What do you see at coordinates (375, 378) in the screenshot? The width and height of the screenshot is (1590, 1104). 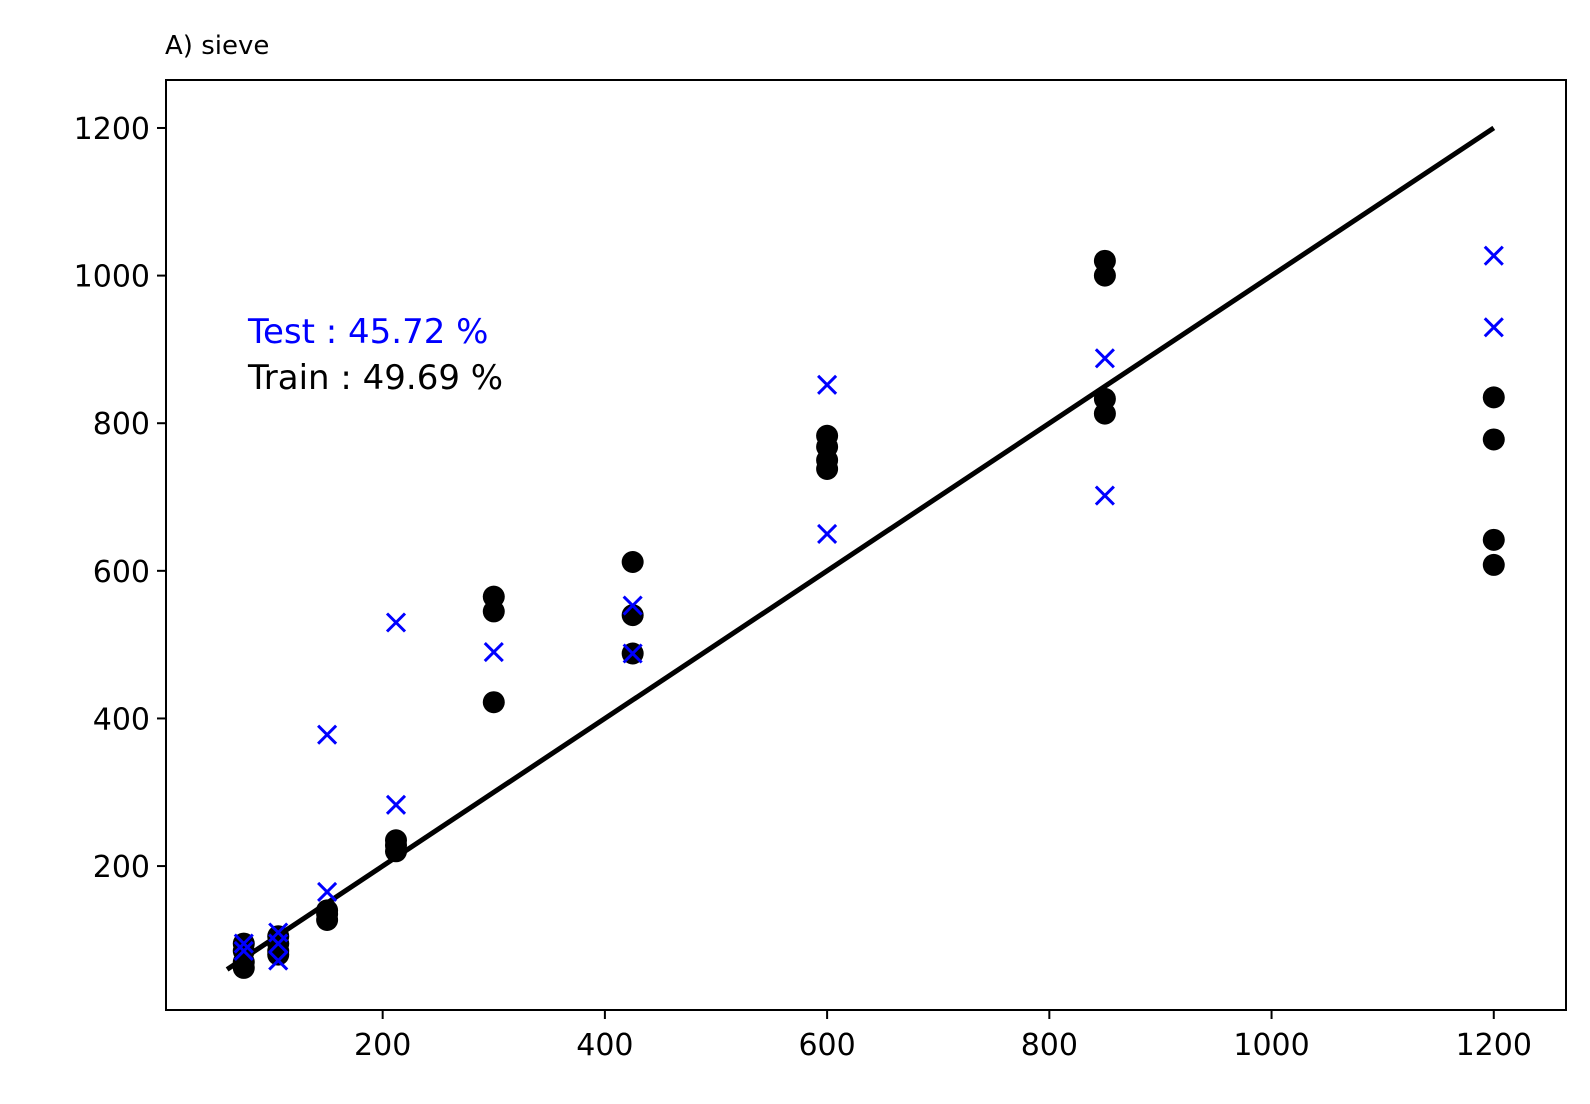 I see `train-score-annotation: Train : 49.69 %` at bounding box center [375, 378].